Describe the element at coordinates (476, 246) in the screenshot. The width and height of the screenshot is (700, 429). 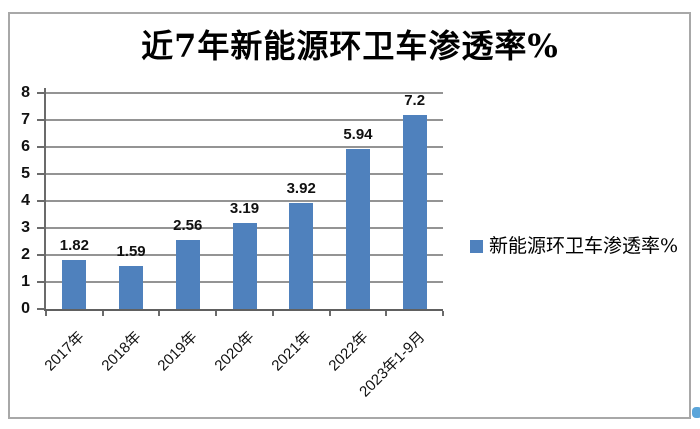
I see `legend-marker-icon` at that location.